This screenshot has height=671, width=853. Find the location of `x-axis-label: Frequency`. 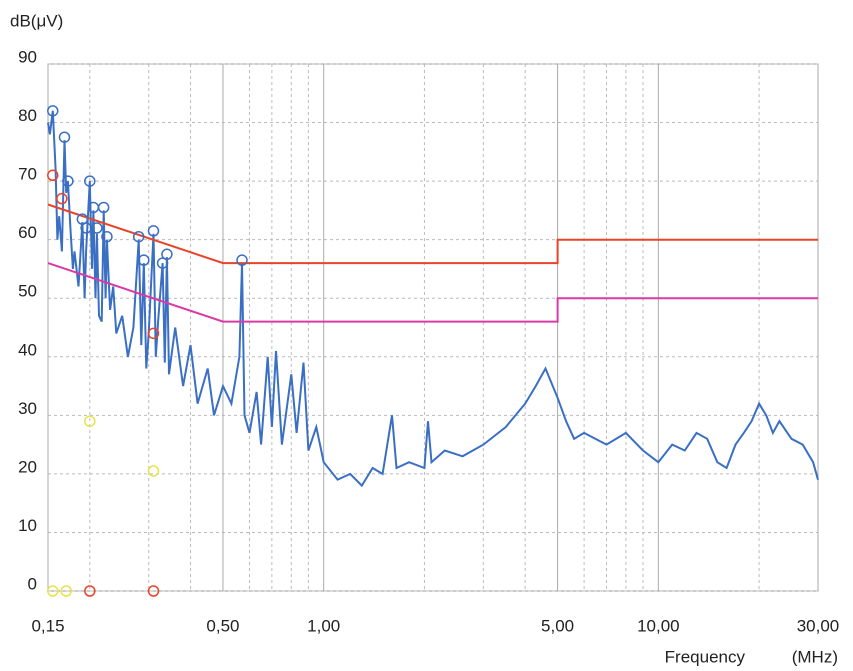

x-axis-label: Frequency is located at coordinates (705, 656).